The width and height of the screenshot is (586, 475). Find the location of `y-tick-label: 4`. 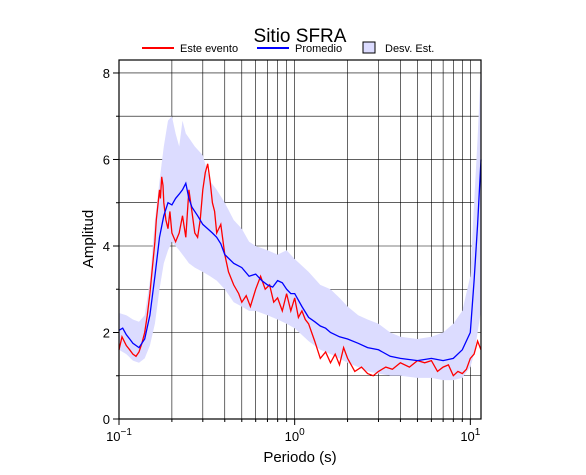

y-tick-label: 4 is located at coordinates (106, 246).